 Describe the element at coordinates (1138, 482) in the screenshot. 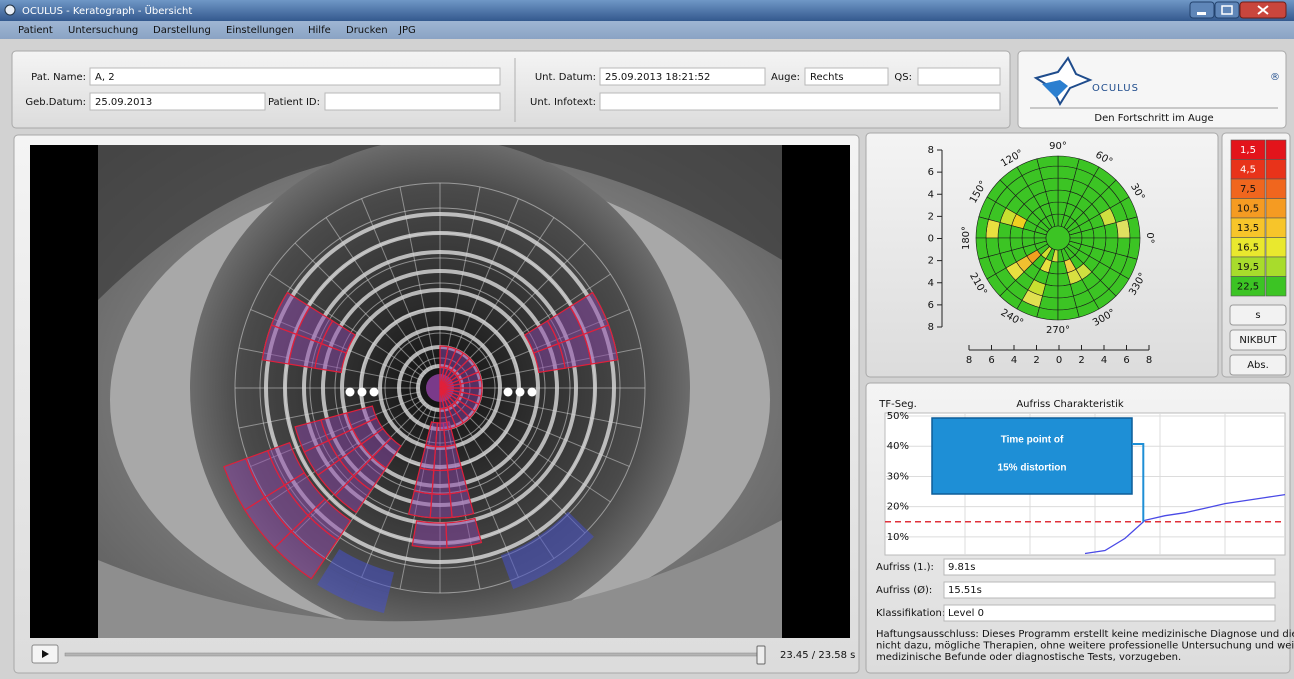

I see `annotation-connector` at that location.